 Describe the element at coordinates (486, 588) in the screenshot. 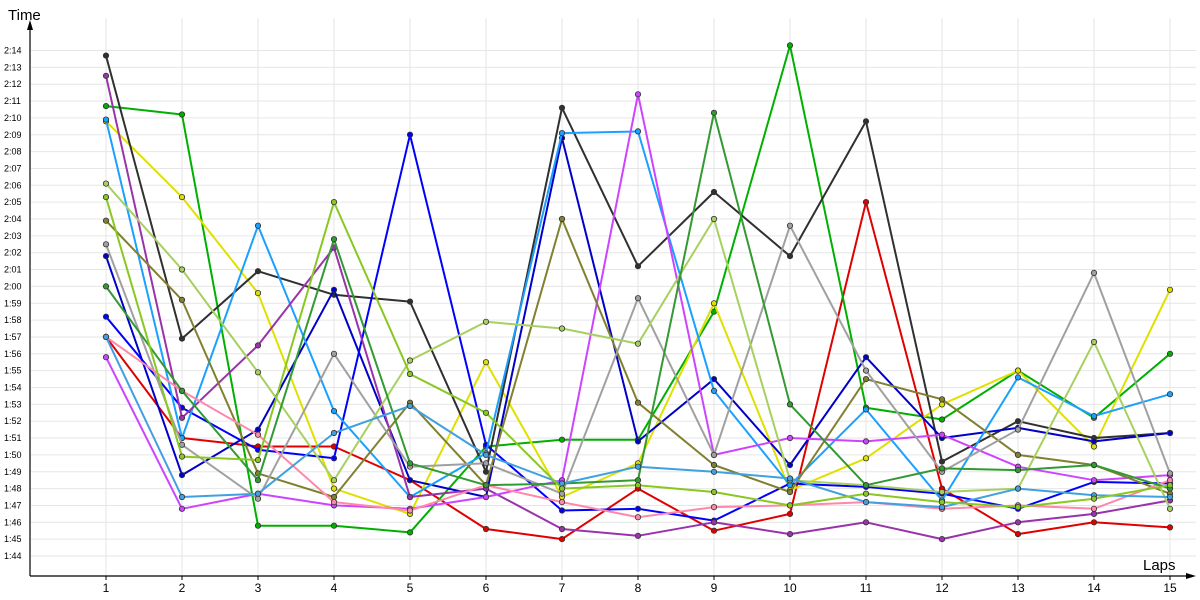

I see `x-tick-label: 6` at that location.